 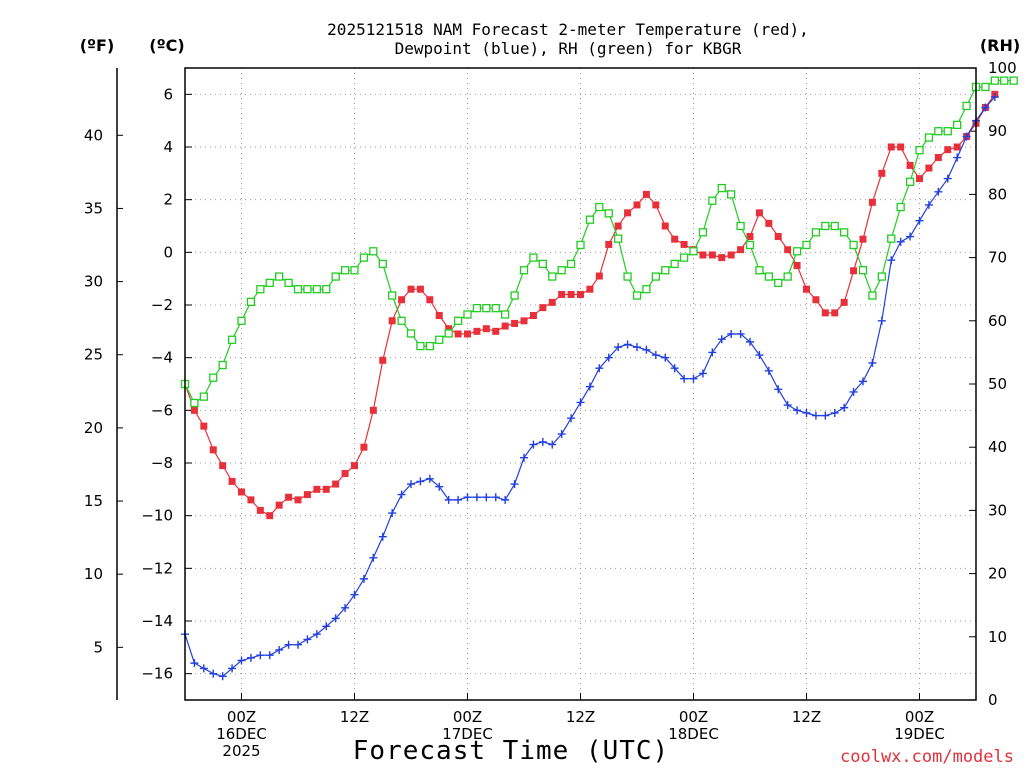 I want to click on fahrenheit-tick-label: 30, so click(x=93, y=282).